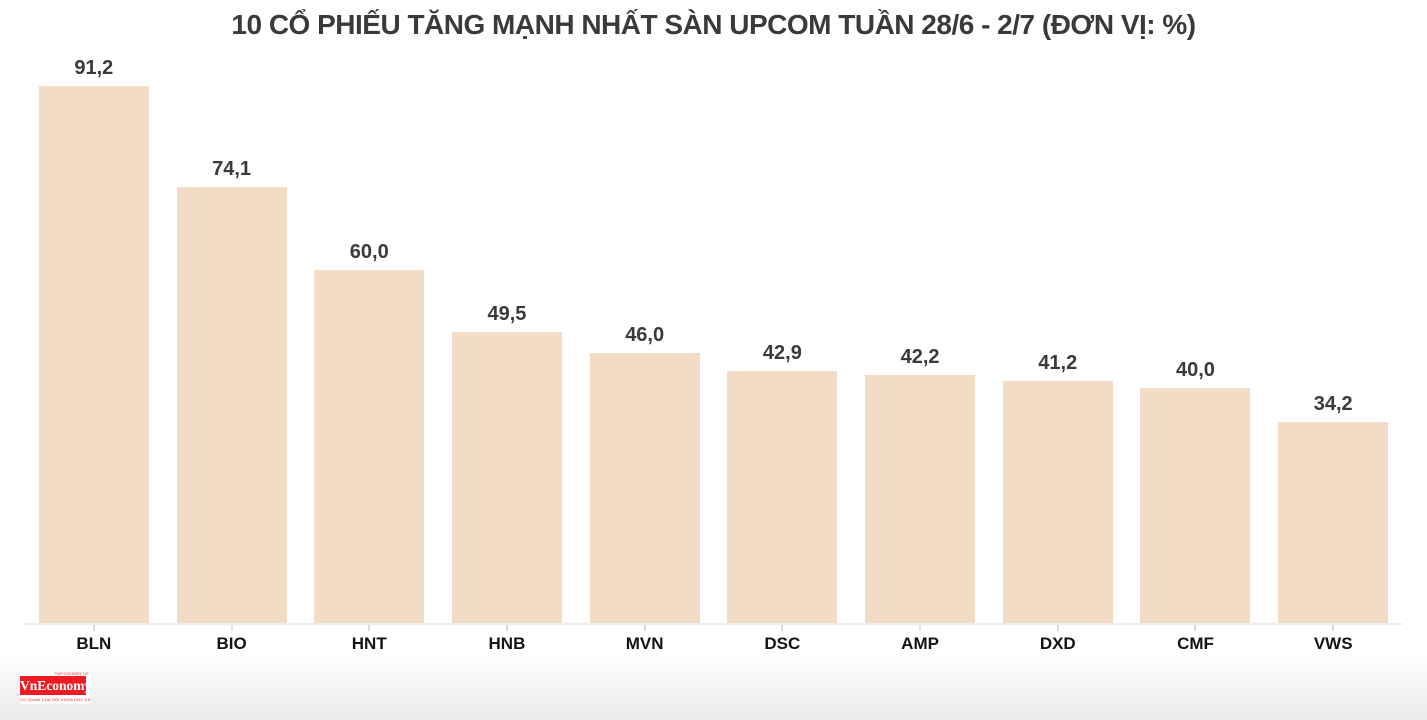 The width and height of the screenshot is (1427, 720). What do you see at coordinates (94, 68) in the screenshot?
I see `bar-value-label: 91,2` at bounding box center [94, 68].